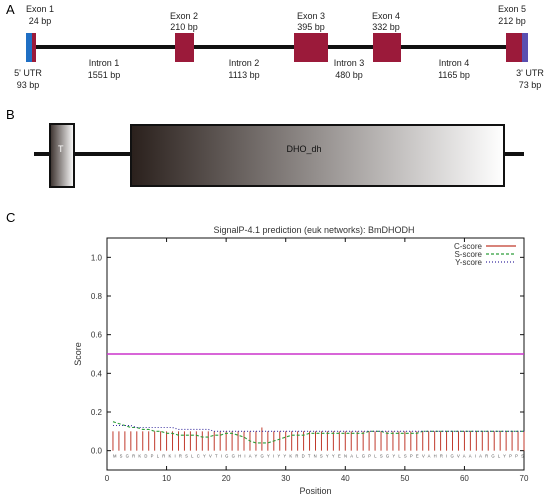 The image size is (550, 502). What do you see at coordinates (10, 9) in the screenshot?
I see `panel-a-letter: A` at bounding box center [10, 9].